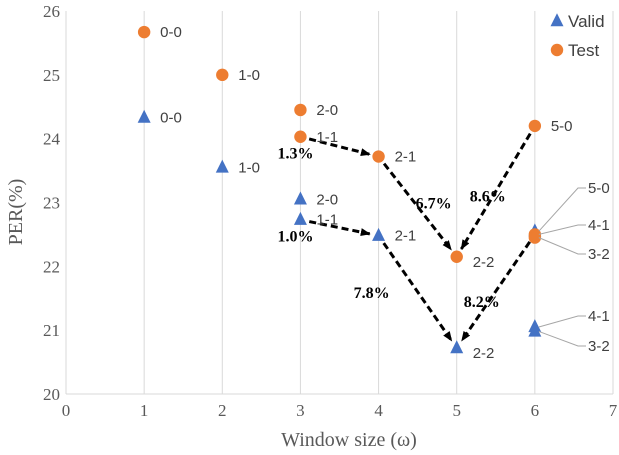 The width and height of the screenshot is (619, 455). I want to click on y-tick-label: 23, so click(51, 203).